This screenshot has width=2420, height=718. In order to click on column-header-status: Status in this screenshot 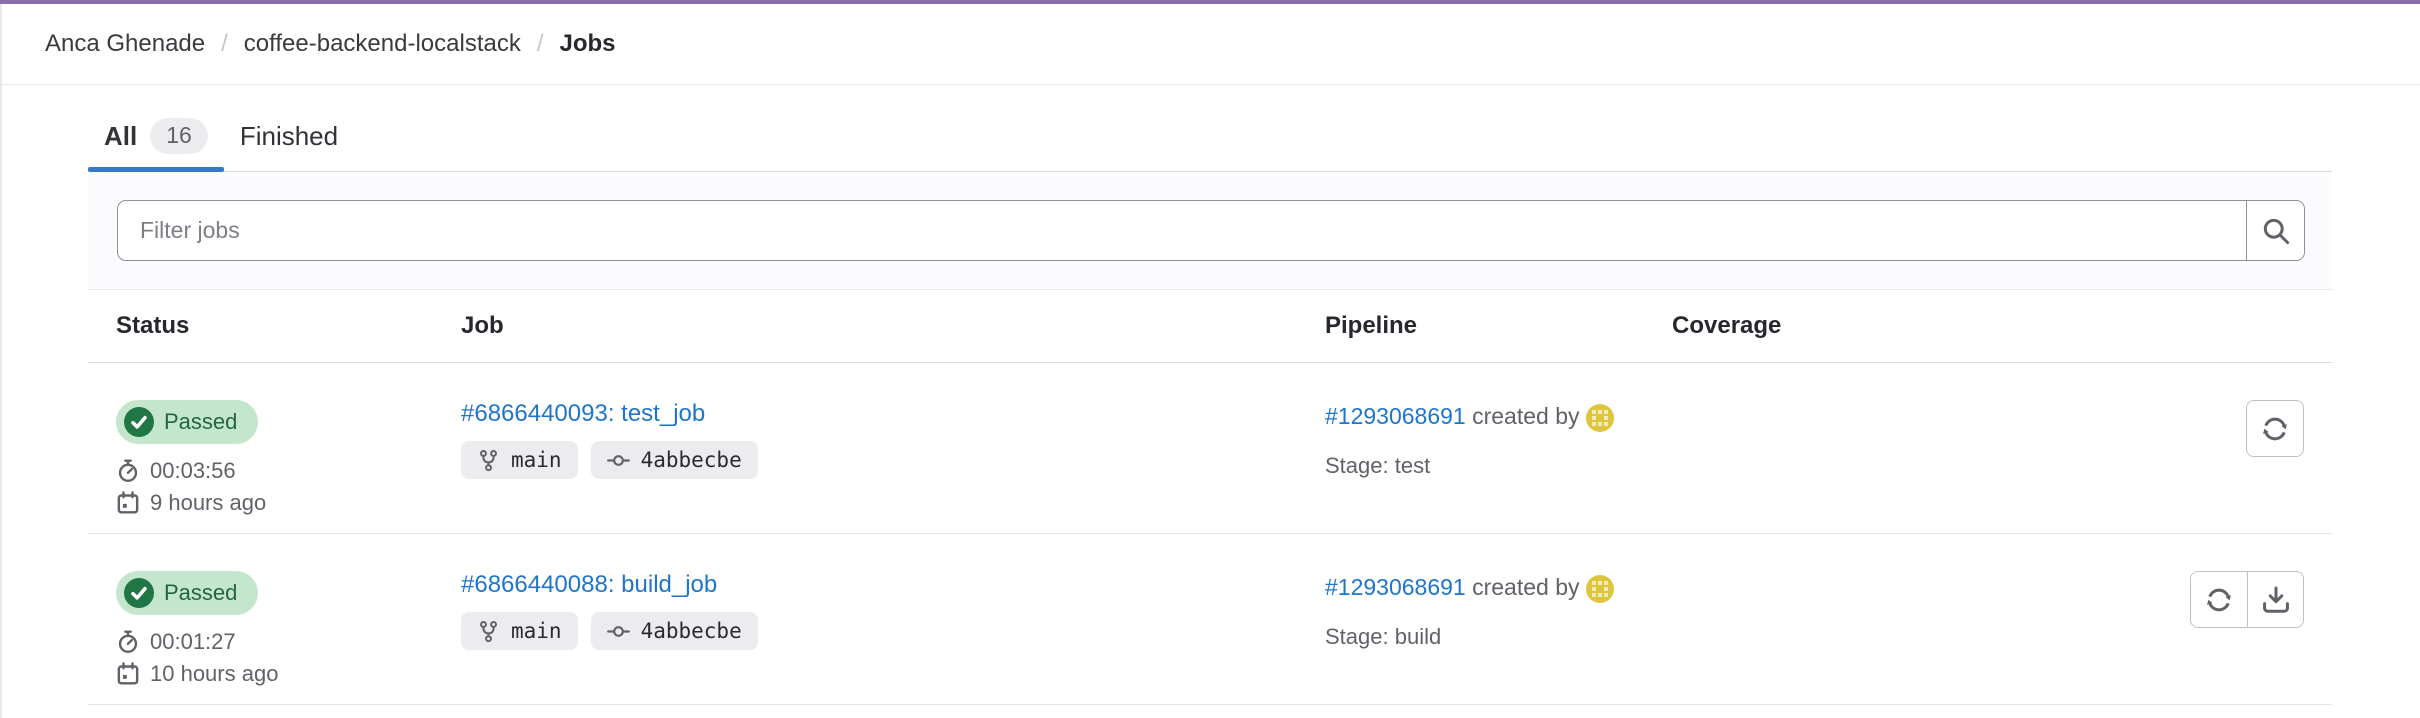, I will do `click(153, 325)`.